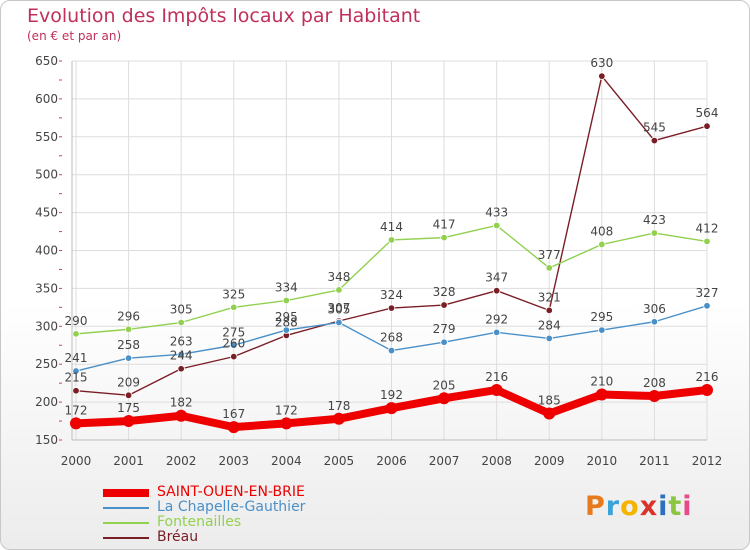 The width and height of the screenshot is (750, 550). Describe the element at coordinates (654, 309) in the screenshot. I see `data-label-la-chapelle-gauthier: 306` at that location.